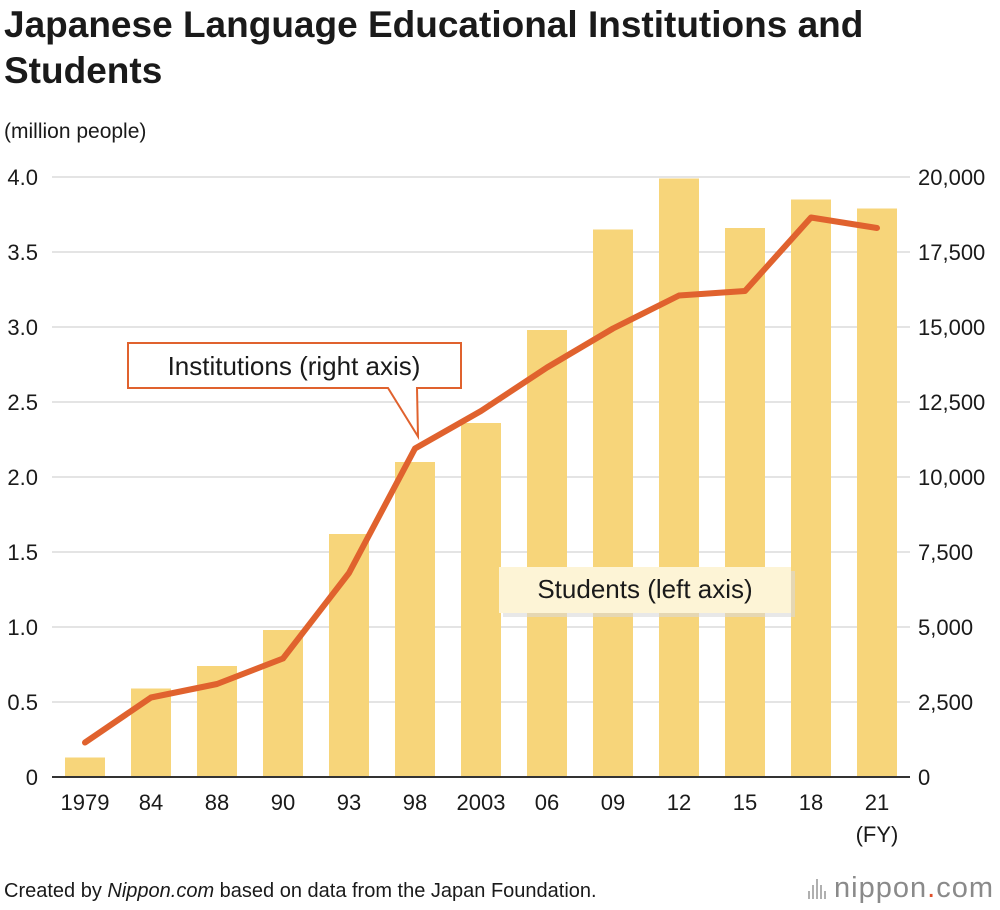  What do you see at coordinates (951, 477) in the screenshot?
I see `right-axis-tick-label: 10,000` at bounding box center [951, 477].